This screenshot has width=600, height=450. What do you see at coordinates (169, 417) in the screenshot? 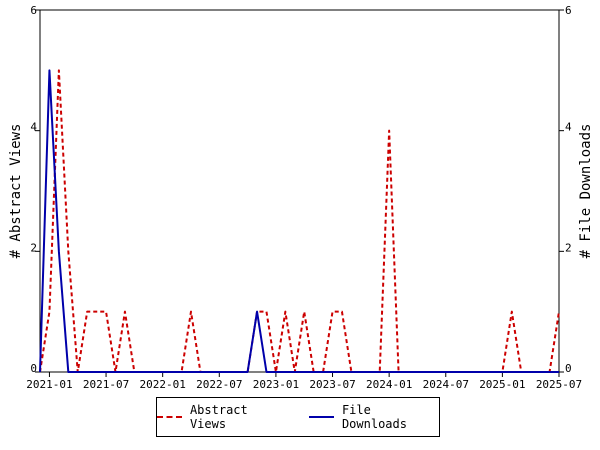
I see `legend-swatch-abstract-views` at bounding box center [169, 417].